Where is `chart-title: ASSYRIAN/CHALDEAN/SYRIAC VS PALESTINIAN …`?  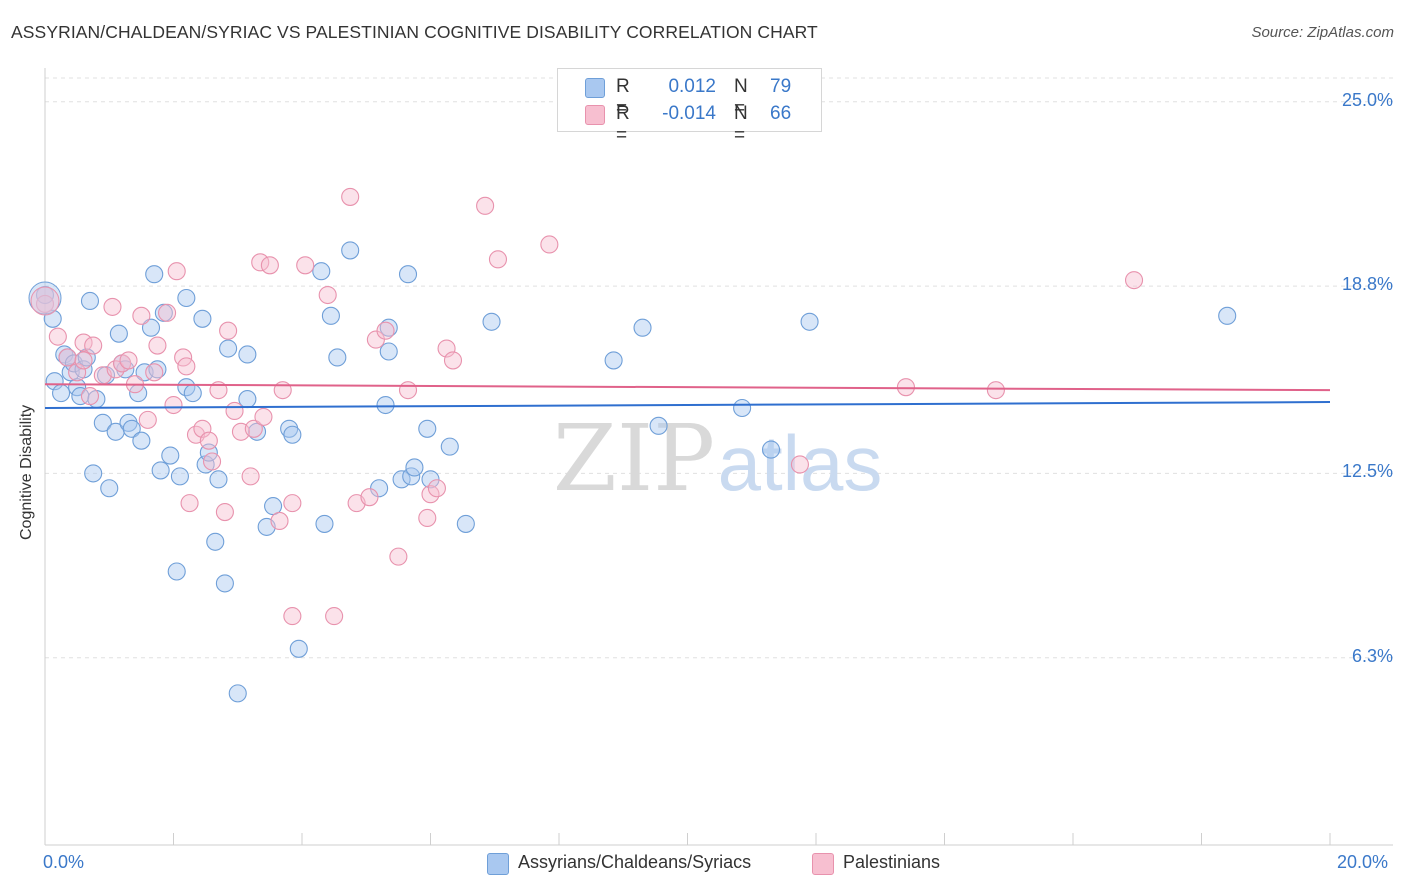
chart-title: ASSYRIAN/CHALDEAN/SYRIAC VS PALESTINIAN … is located at coordinates (414, 32).